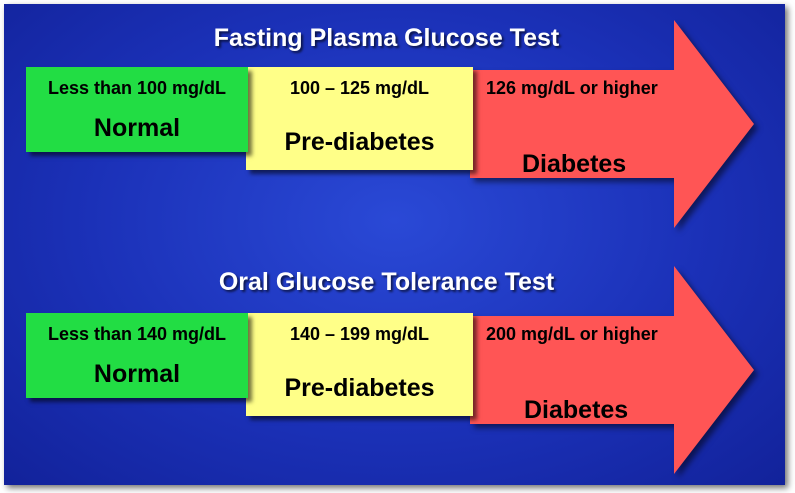 The height and width of the screenshot is (493, 795). What do you see at coordinates (359, 364) in the screenshot?
I see `prediabetes-box-oral` at bounding box center [359, 364].